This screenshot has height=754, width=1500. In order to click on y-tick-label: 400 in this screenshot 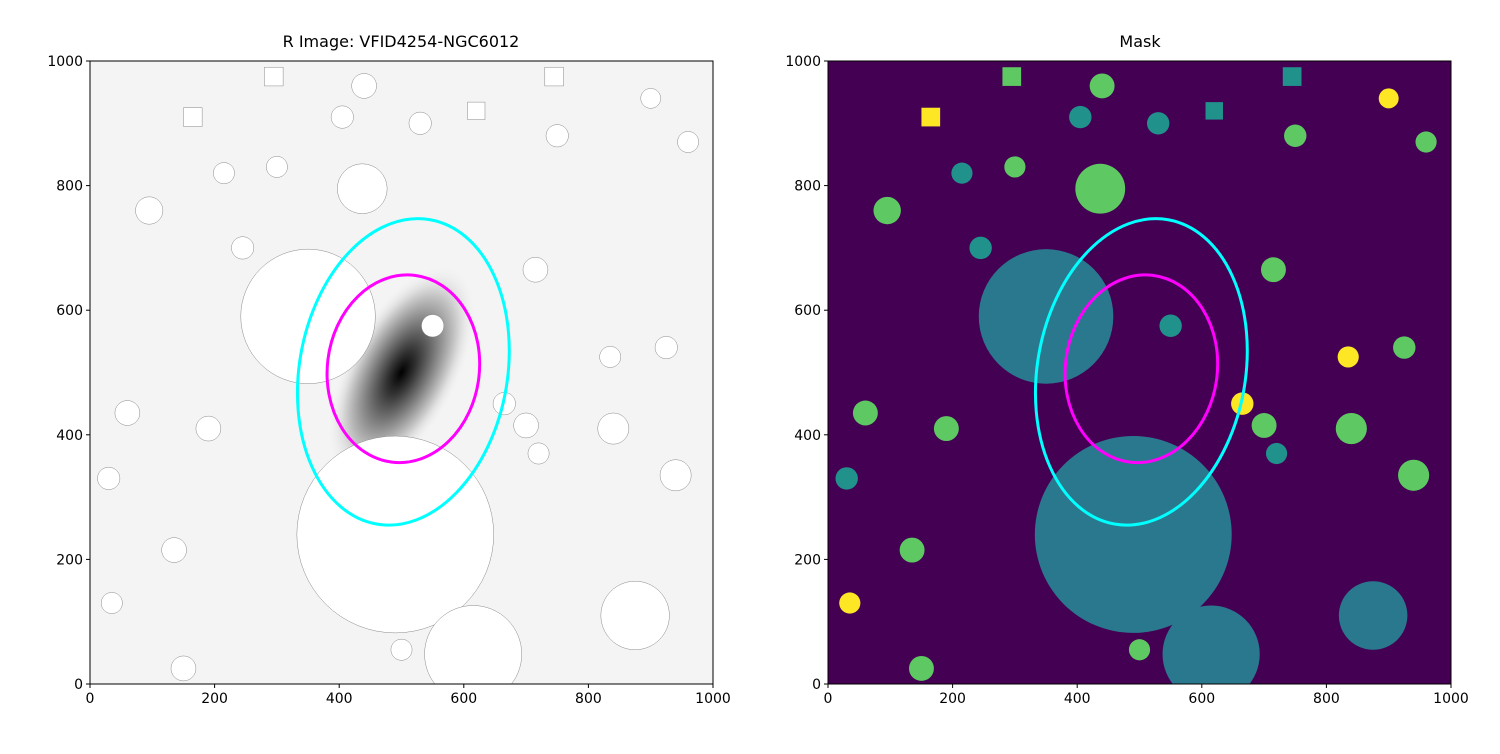, I will do `click(807, 436)`.